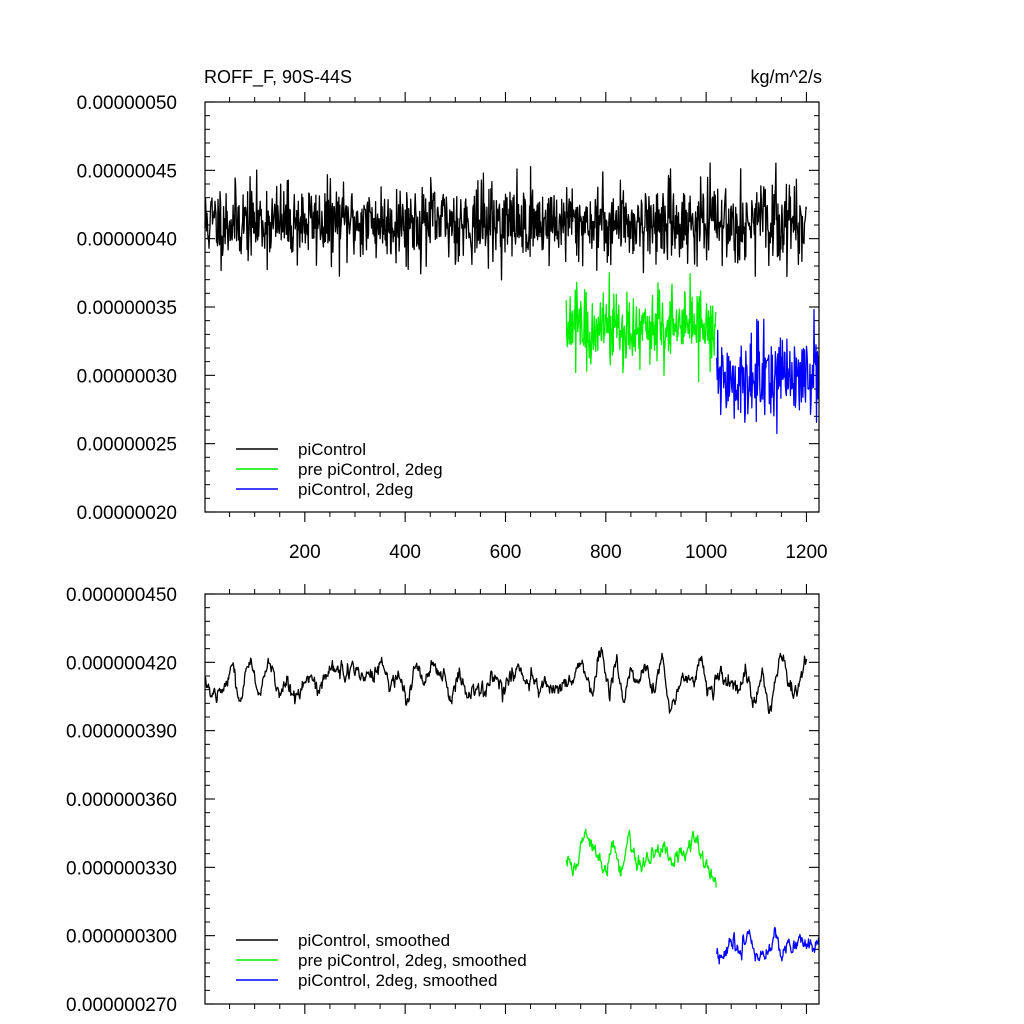 The width and height of the screenshot is (1024, 1024). What do you see at coordinates (121, 1005) in the screenshot?
I see `bottom-y-tick-label: 0.000000270` at bounding box center [121, 1005].